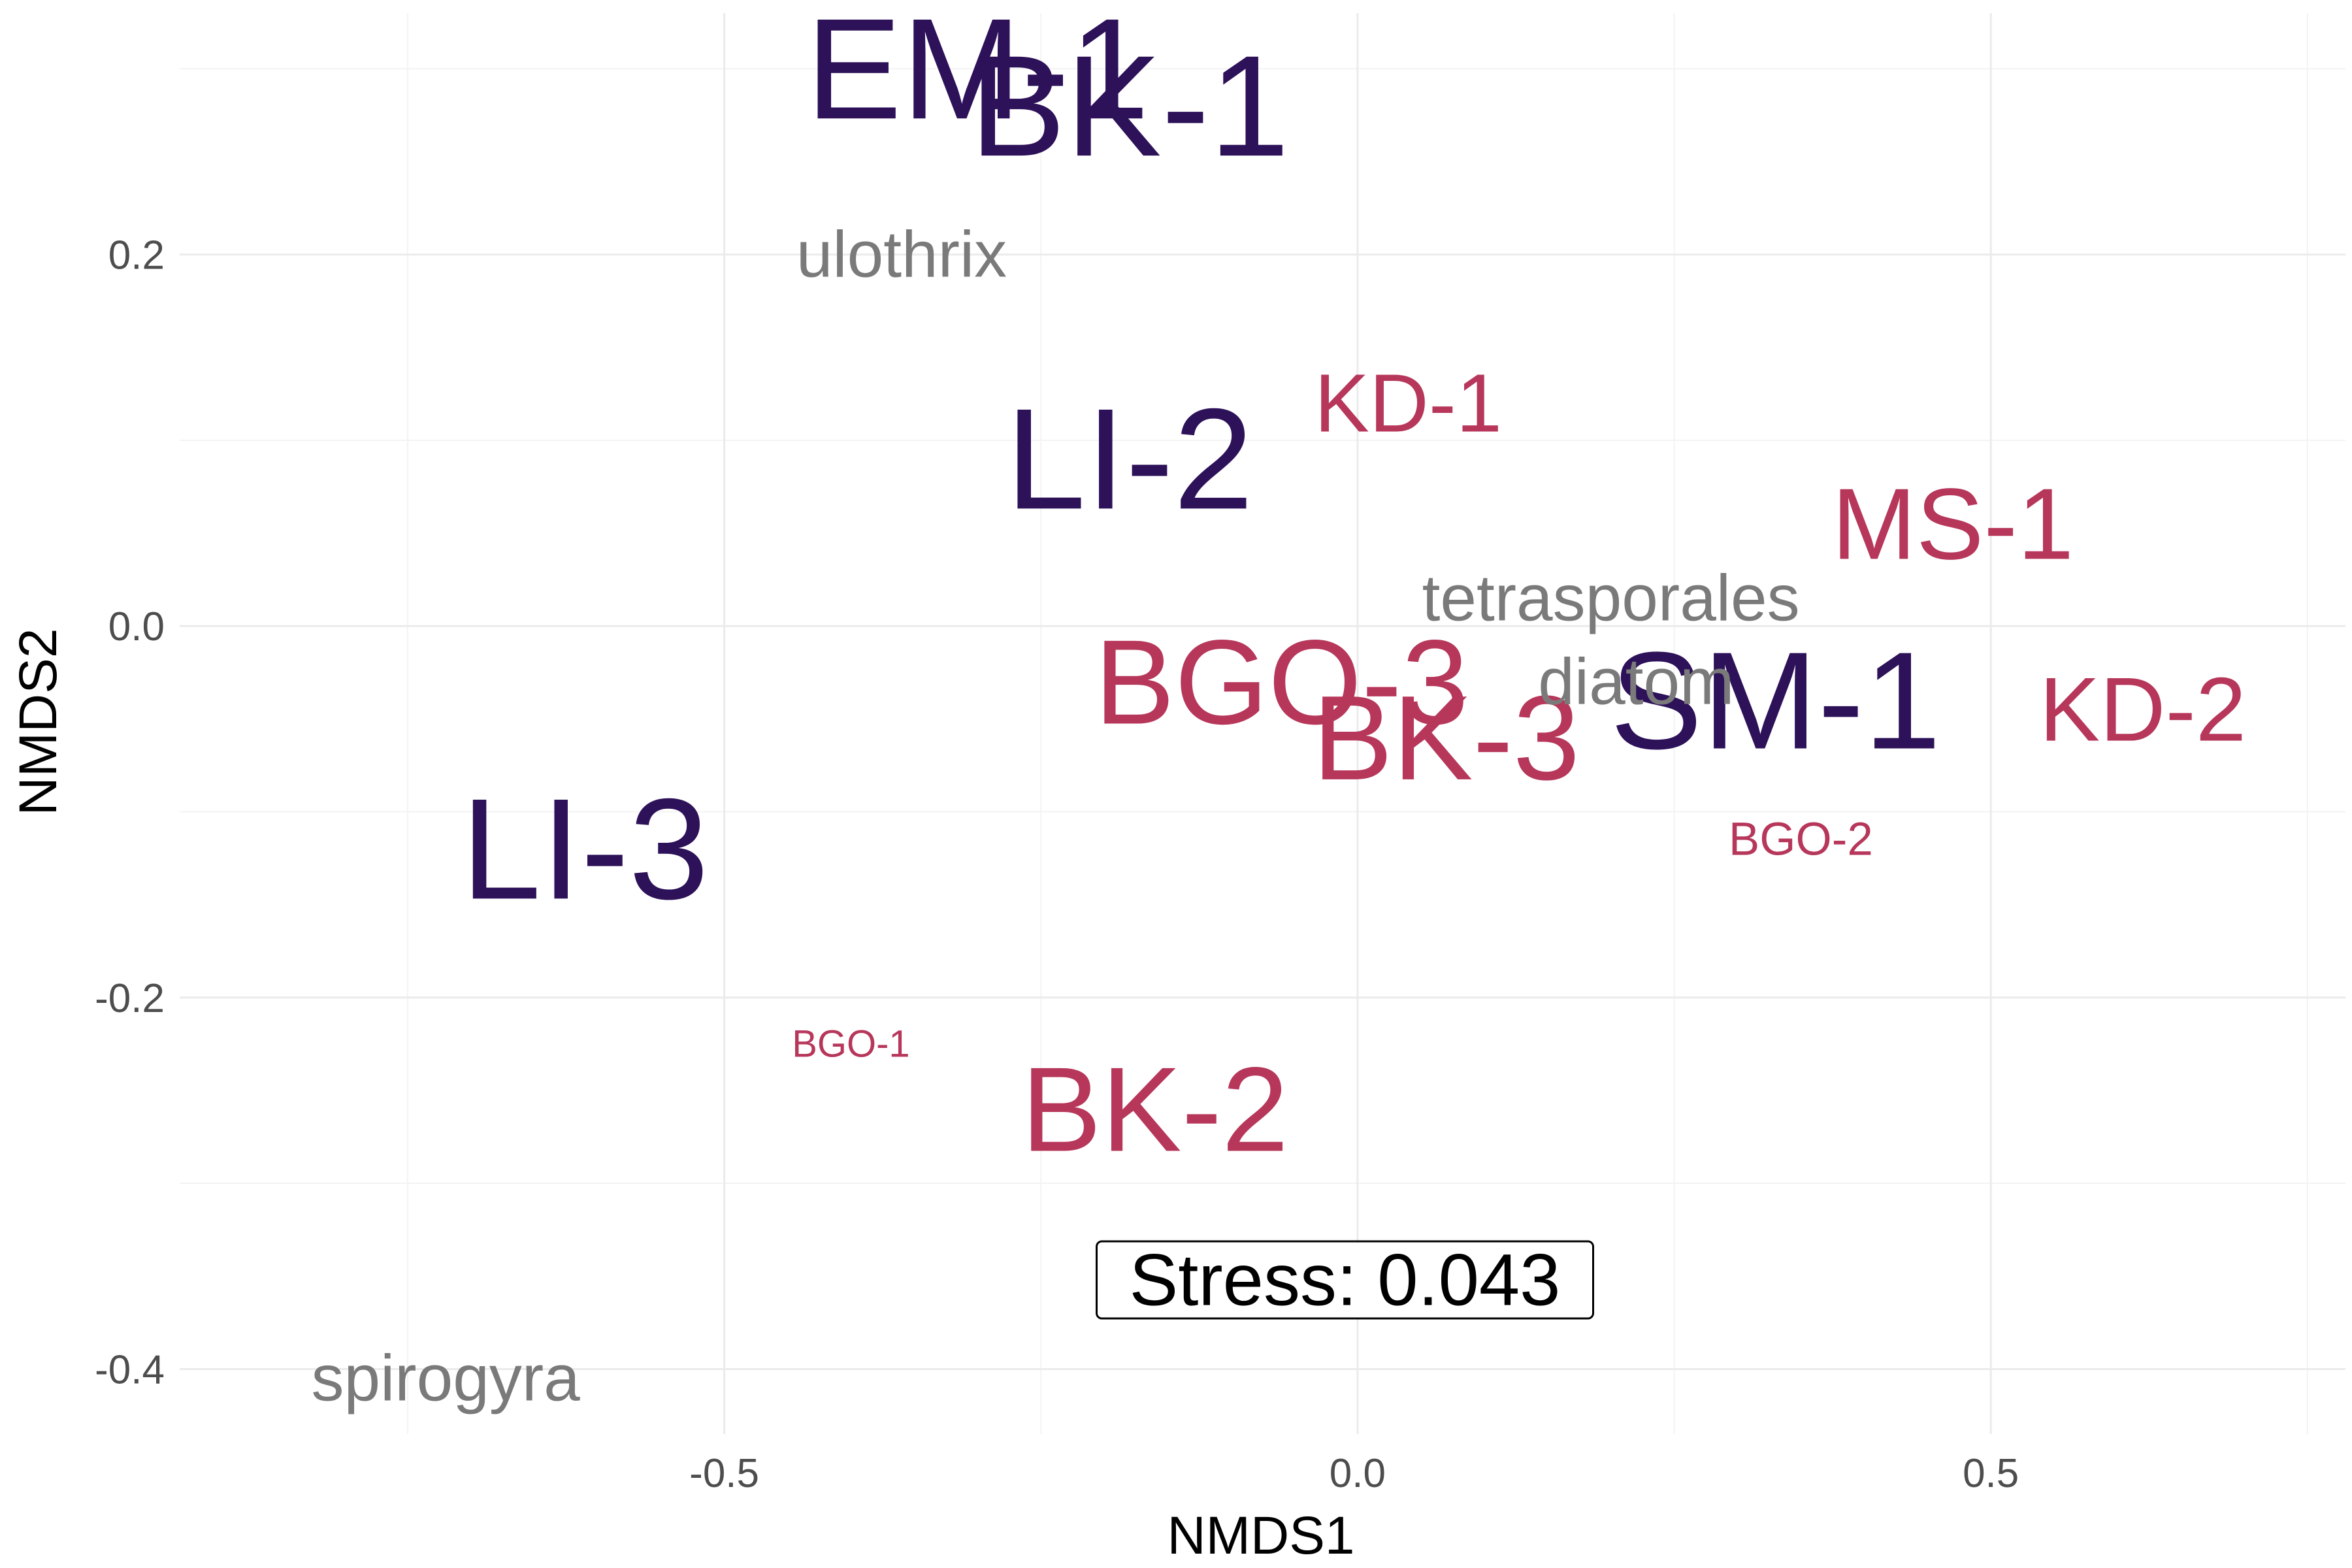  What do you see at coordinates (1611, 598) in the screenshot?
I see `point-label-tetrasporales: tetrasporales` at bounding box center [1611, 598].